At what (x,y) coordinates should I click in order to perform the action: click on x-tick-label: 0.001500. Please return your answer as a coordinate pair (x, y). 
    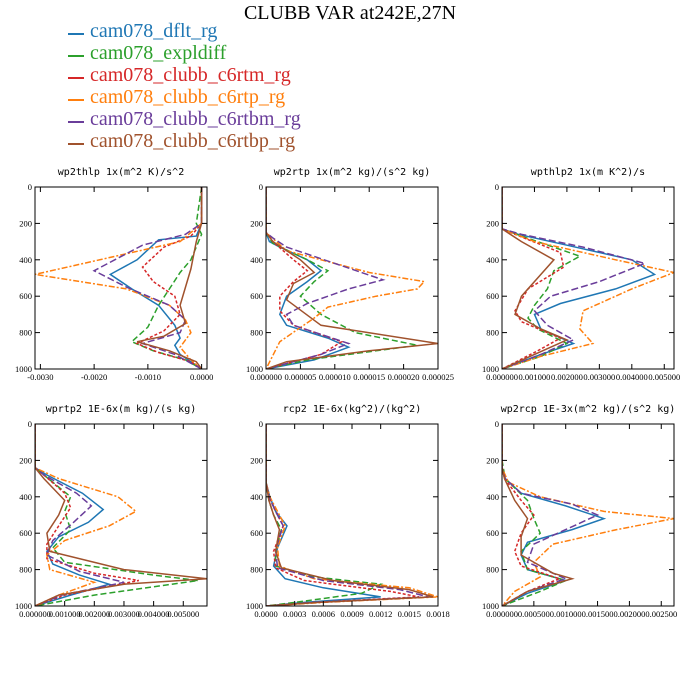
    Looking at the image, I should click on (598, 614).